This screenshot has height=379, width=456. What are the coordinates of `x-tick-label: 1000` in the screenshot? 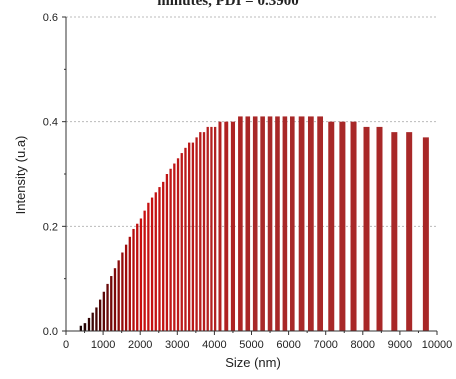 It's located at (103, 345).